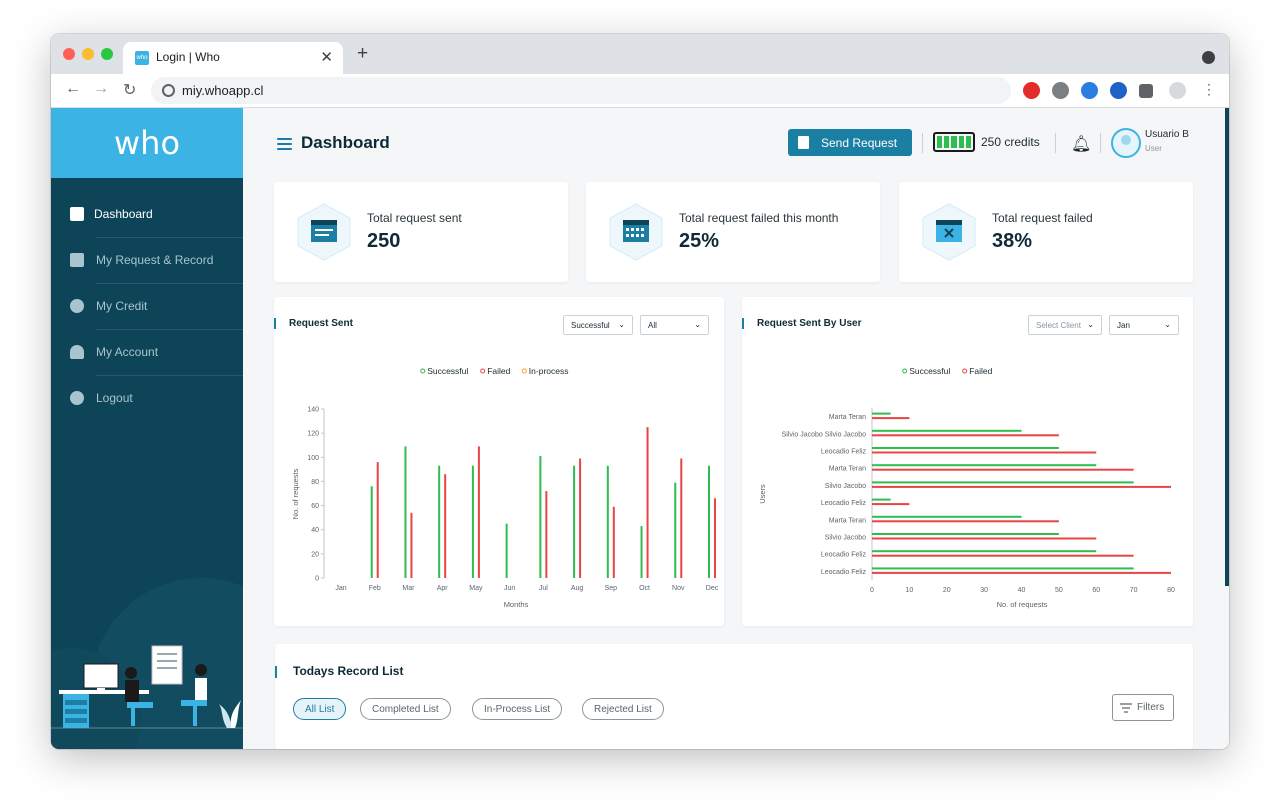  What do you see at coordinates (644, 588) in the screenshot?
I see `x-tick-label: Oct` at bounding box center [644, 588].